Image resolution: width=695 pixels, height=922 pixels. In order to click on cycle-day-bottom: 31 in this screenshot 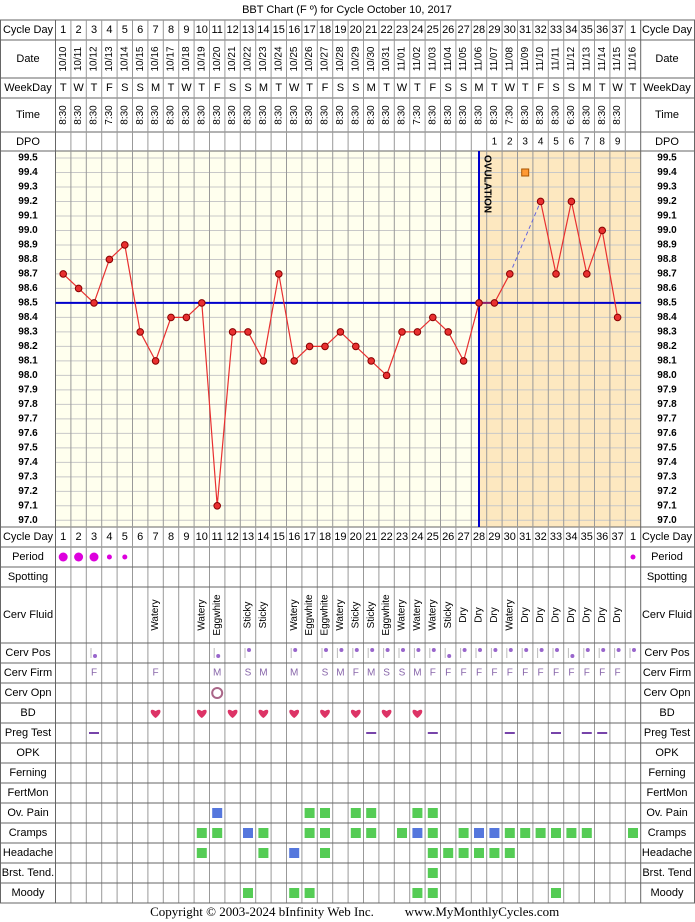, I will do `click(525, 537)`.